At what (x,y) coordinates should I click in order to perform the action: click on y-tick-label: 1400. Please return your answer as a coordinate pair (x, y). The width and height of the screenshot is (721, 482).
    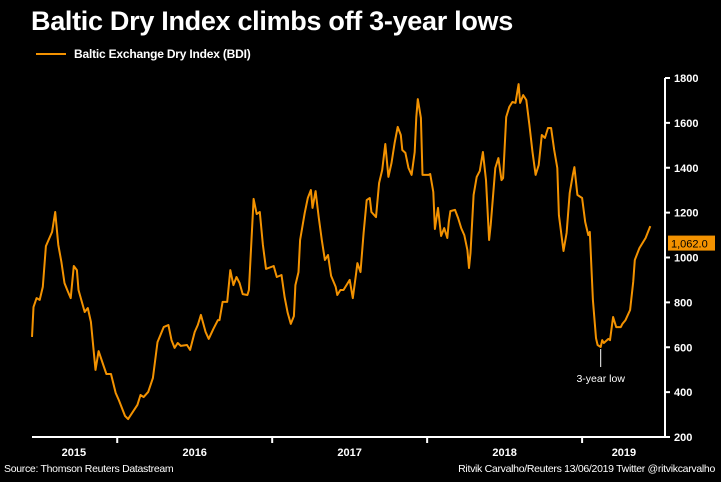
    Looking at the image, I should click on (686, 169).